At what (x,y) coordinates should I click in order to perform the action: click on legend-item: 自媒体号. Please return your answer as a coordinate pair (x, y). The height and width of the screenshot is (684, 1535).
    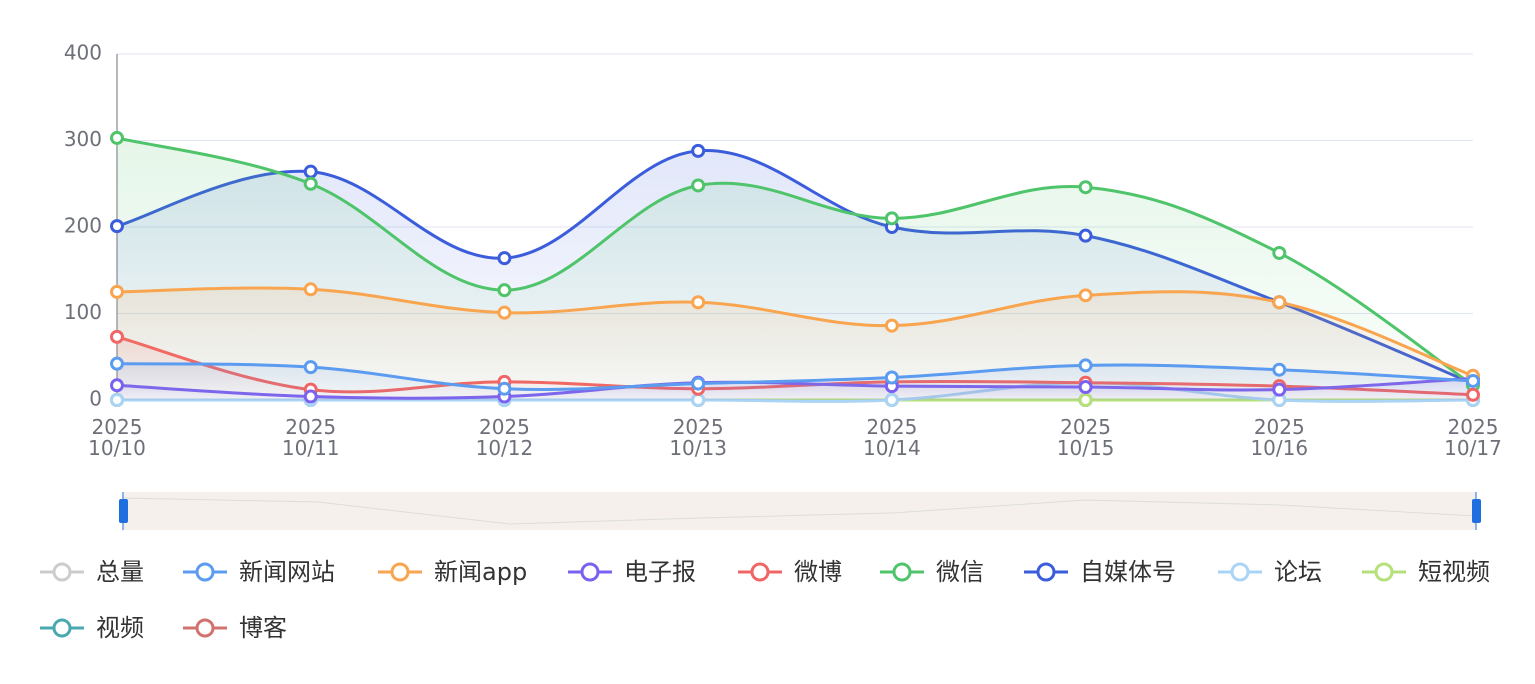
    Looking at the image, I should click on (1100, 572).